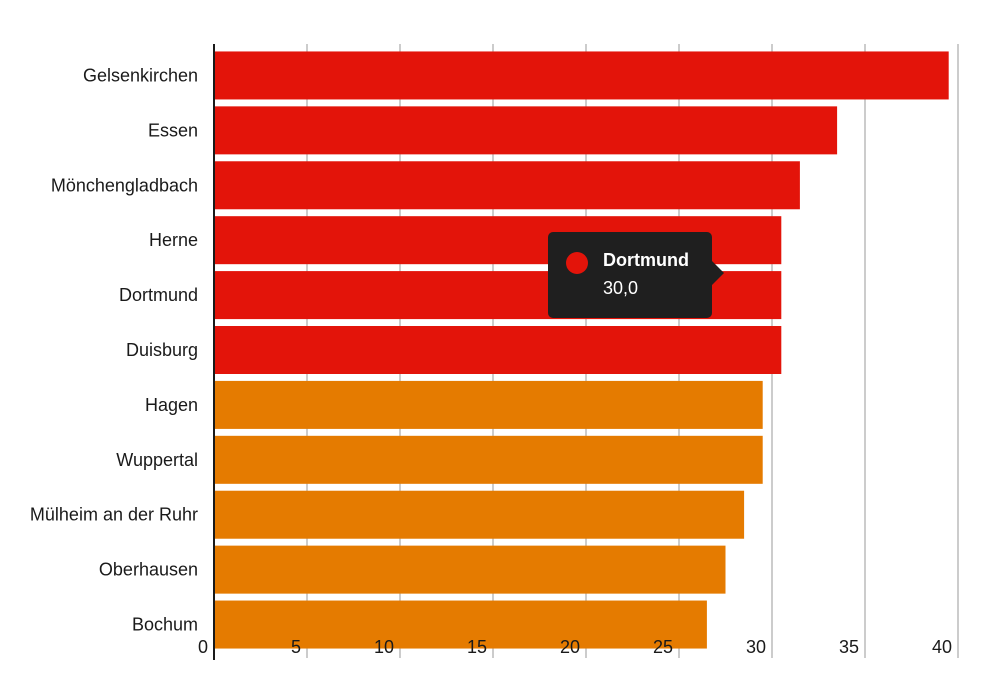  I want to click on category-label: Mülheim an der Ruhr, so click(114, 515).